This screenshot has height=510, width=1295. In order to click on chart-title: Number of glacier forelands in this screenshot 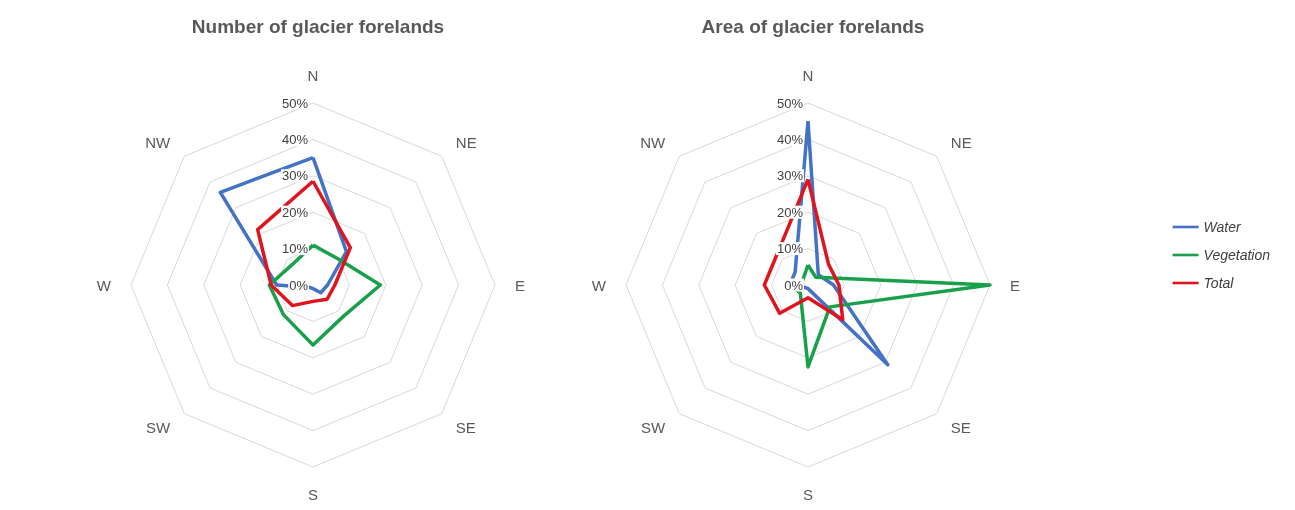, I will do `click(318, 26)`.